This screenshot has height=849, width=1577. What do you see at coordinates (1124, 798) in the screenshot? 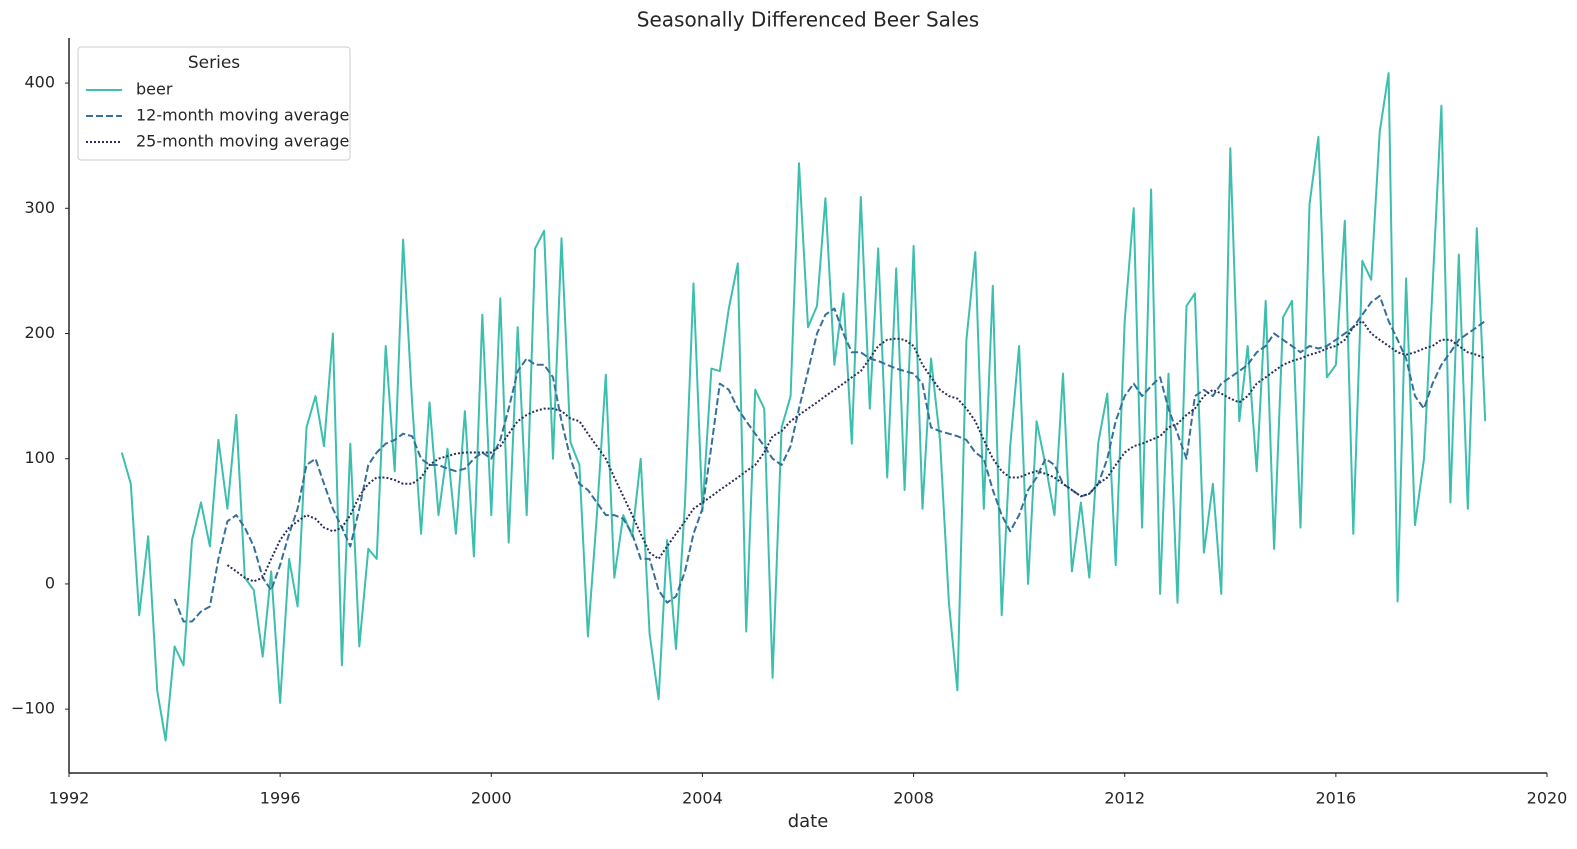
I see `x-tick-label: 2012` at bounding box center [1124, 798].